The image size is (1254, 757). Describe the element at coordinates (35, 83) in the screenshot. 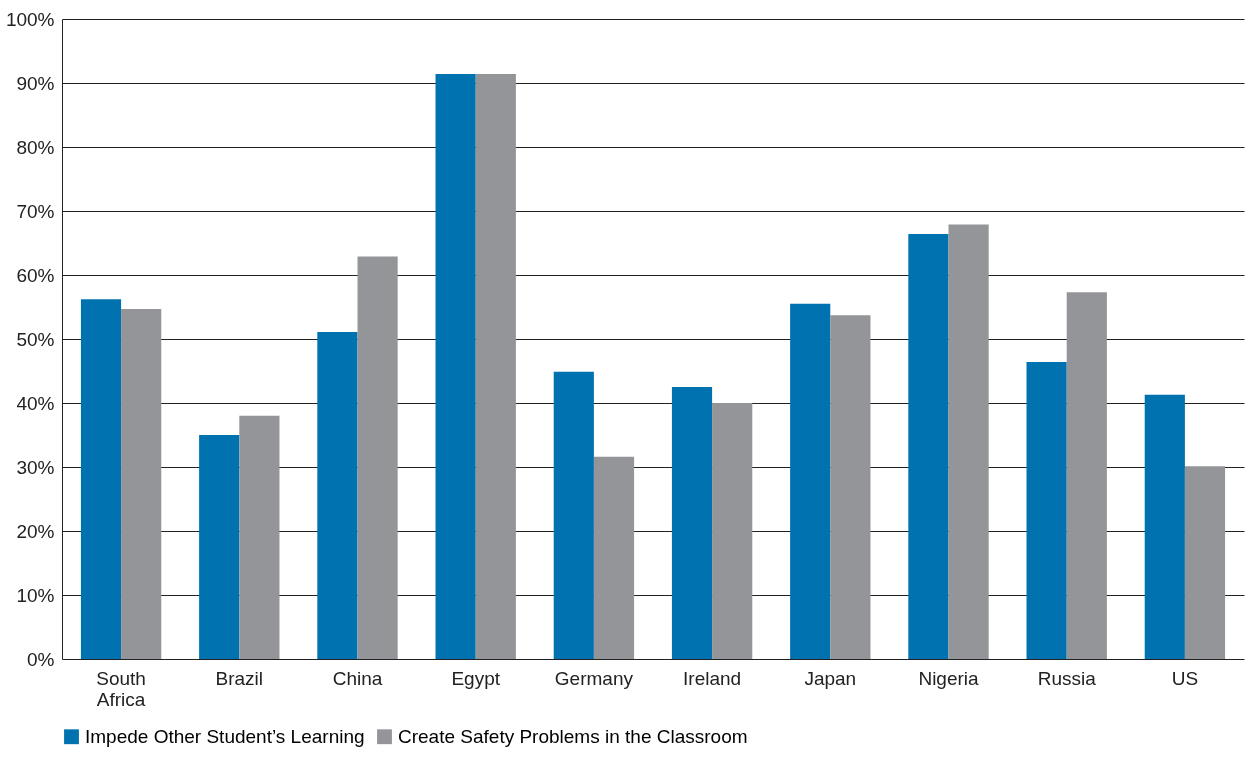

I see `y-tick-label: 90%` at that location.